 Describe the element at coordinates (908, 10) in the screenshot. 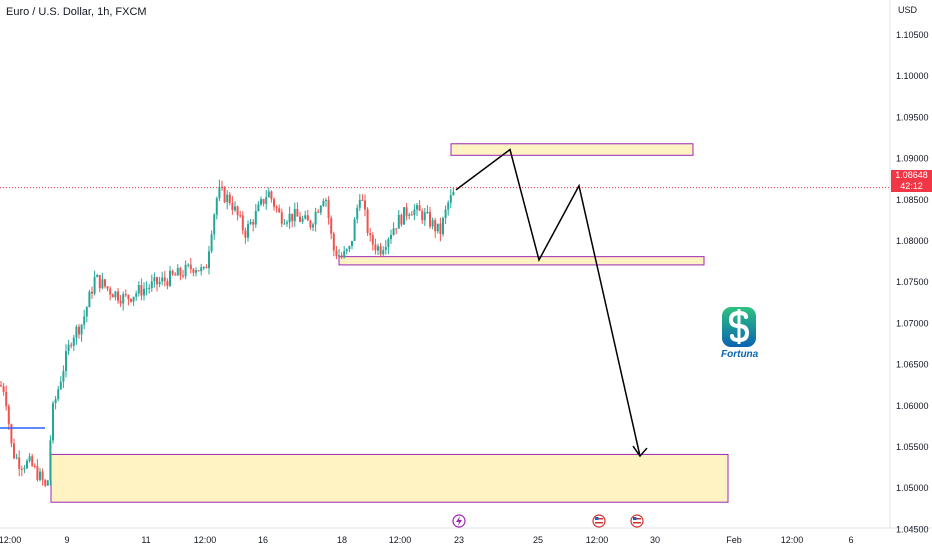

I see `currency-label: USD` at that location.